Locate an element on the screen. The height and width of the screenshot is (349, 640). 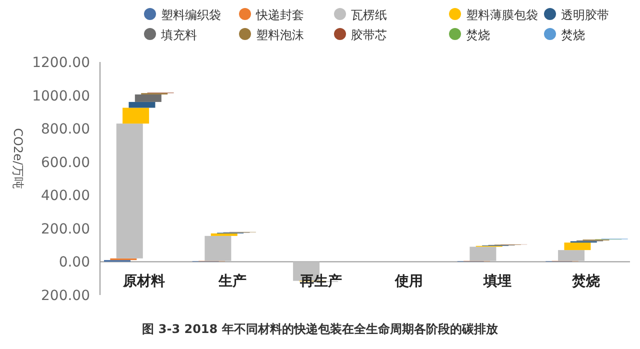
y-tick-label: 400.00 is located at coordinates (65, 196).